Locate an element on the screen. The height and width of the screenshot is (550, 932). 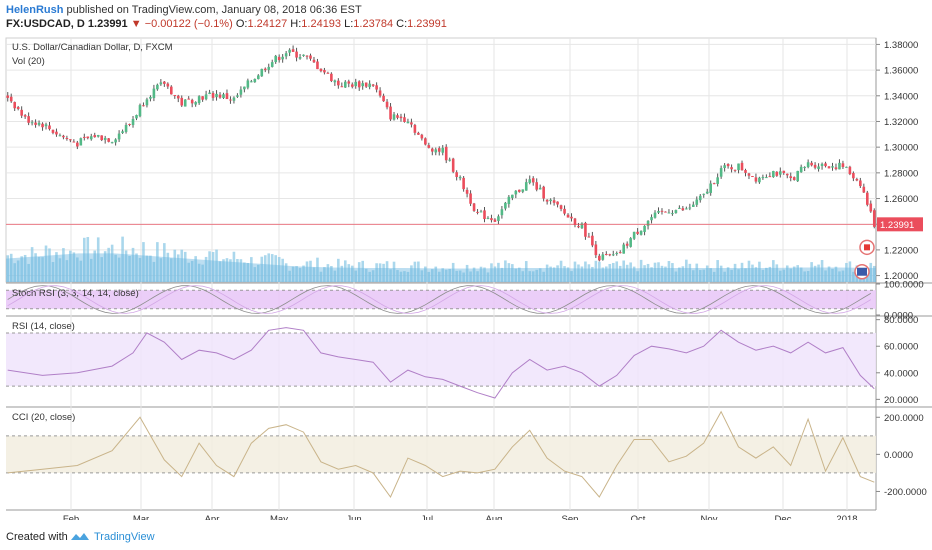
author-link: HelenRush is located at coordinates (35, 10).